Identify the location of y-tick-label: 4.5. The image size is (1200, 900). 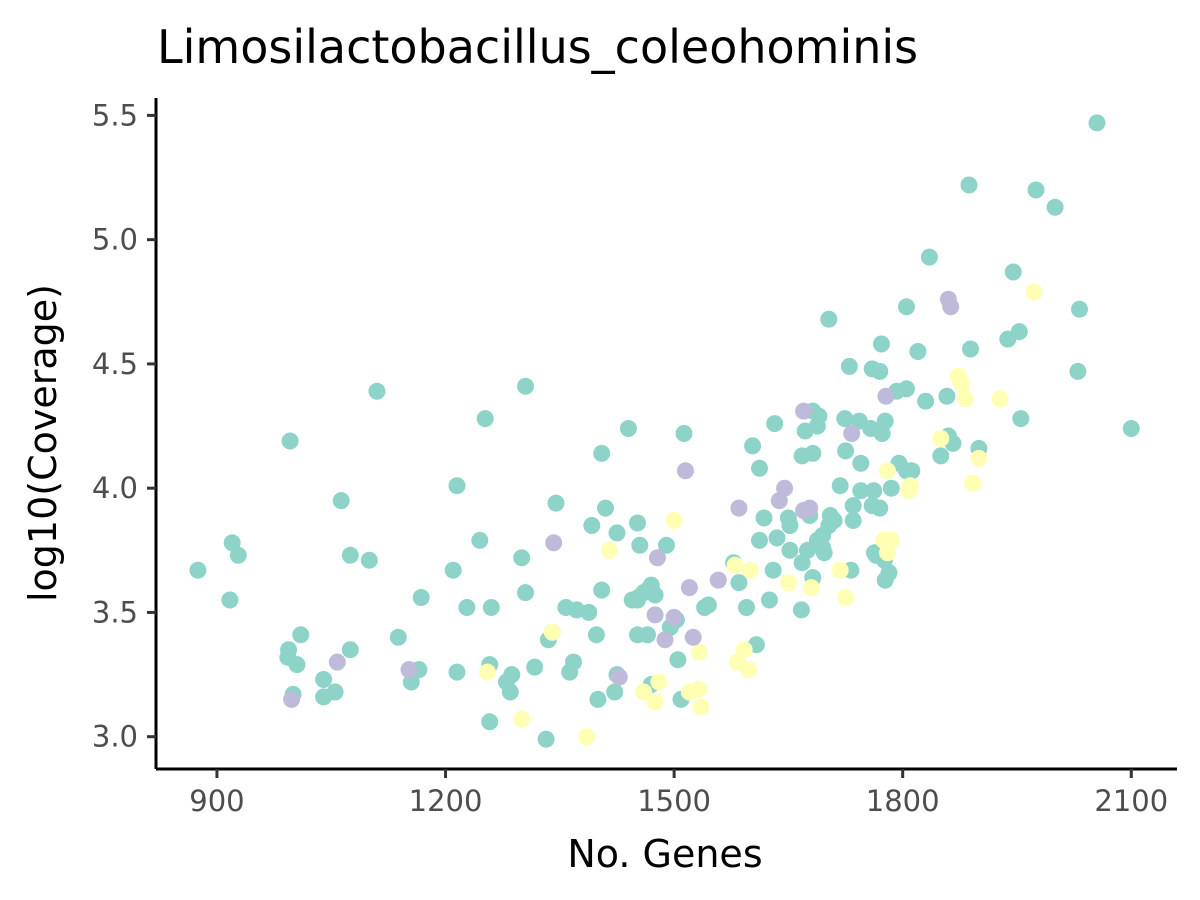
(115, 364).